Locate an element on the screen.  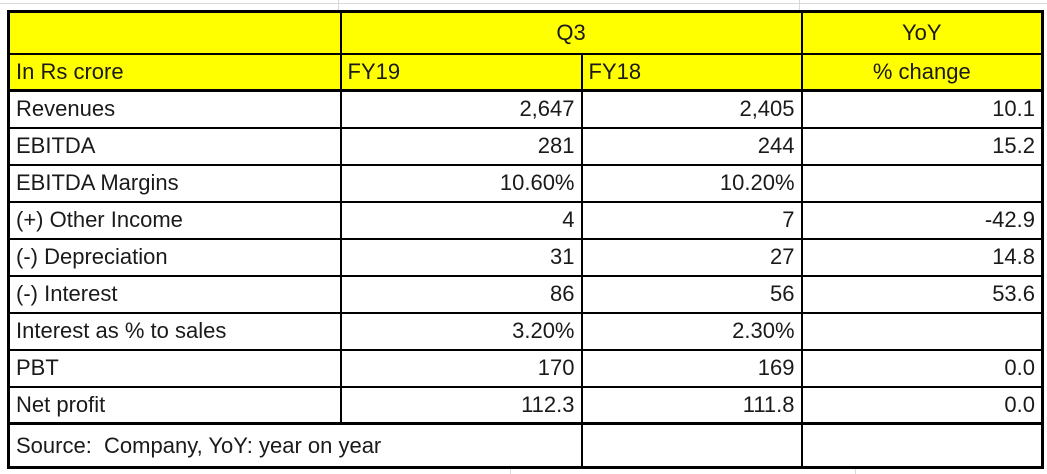
yoy-value: 10.1 is located at coordinates (922, 109).